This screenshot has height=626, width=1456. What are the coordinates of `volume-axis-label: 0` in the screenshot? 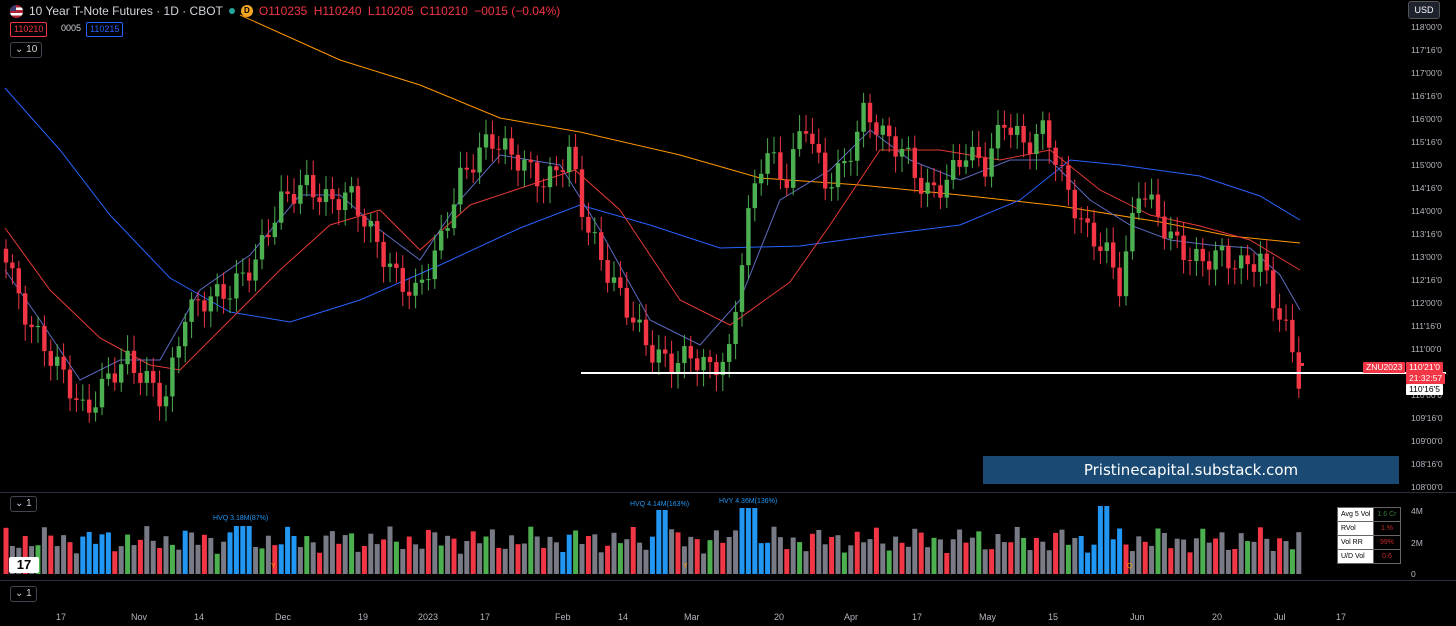 It's located at (1413, 574).